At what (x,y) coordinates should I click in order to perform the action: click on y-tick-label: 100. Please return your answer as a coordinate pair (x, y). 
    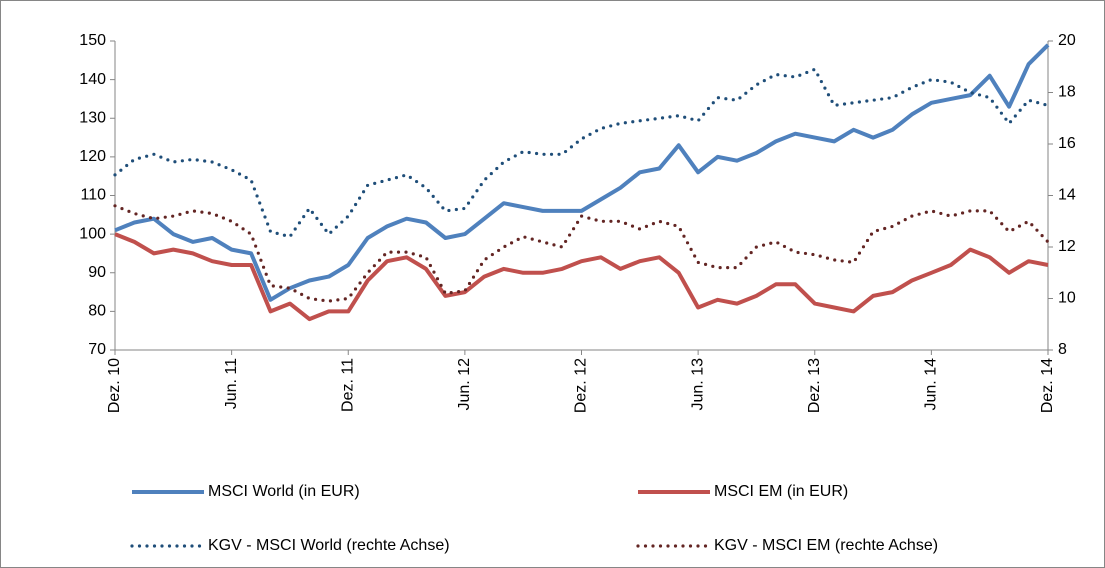
    Looking at the image, I should click on (92, 233).